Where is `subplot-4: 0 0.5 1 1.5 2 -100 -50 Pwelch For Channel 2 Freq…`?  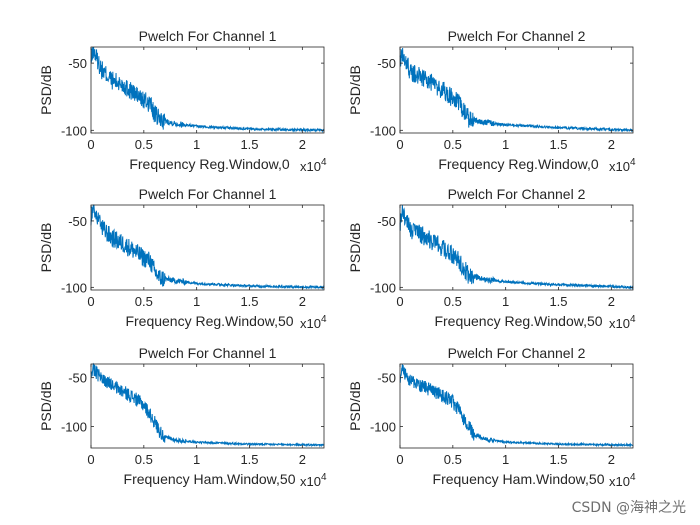
subplot-4: 0 0.5 1 1.5 2 -100 -50 Pwelch For Channel 2 Freq… is located at coordinates (491, 258).